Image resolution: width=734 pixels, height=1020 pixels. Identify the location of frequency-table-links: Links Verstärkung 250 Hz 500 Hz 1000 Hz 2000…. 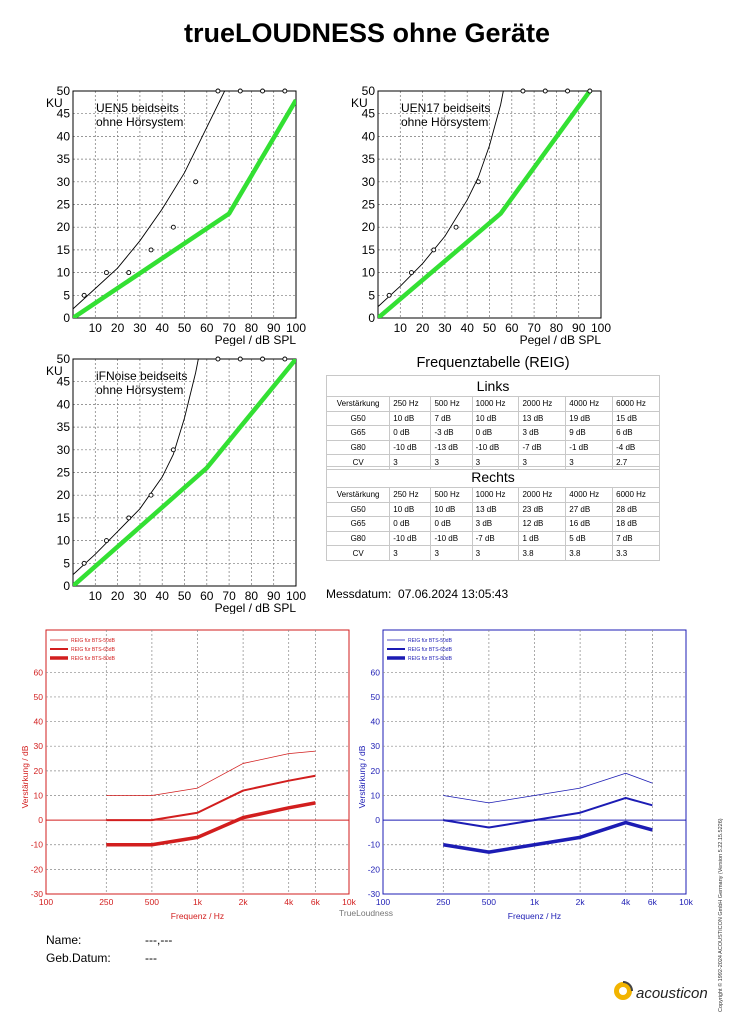
(492, 422).